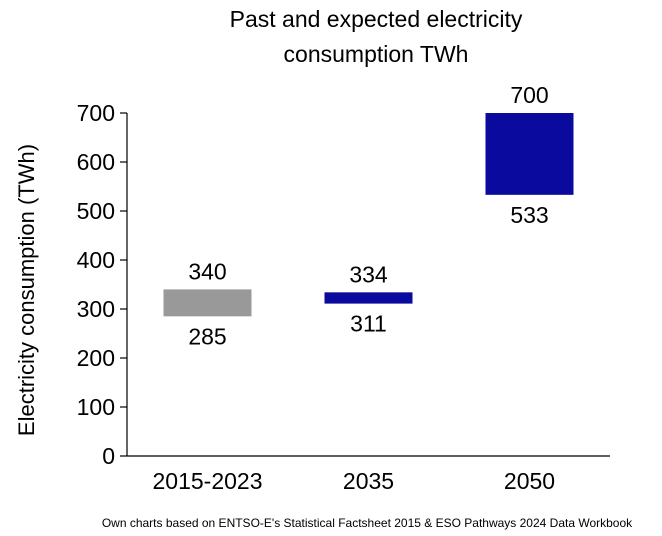 This screenshot has width=662, height=536. Describe the element at coordinates (96, 162) in the screenshot. I see `y-tick-label: 600` at that location.